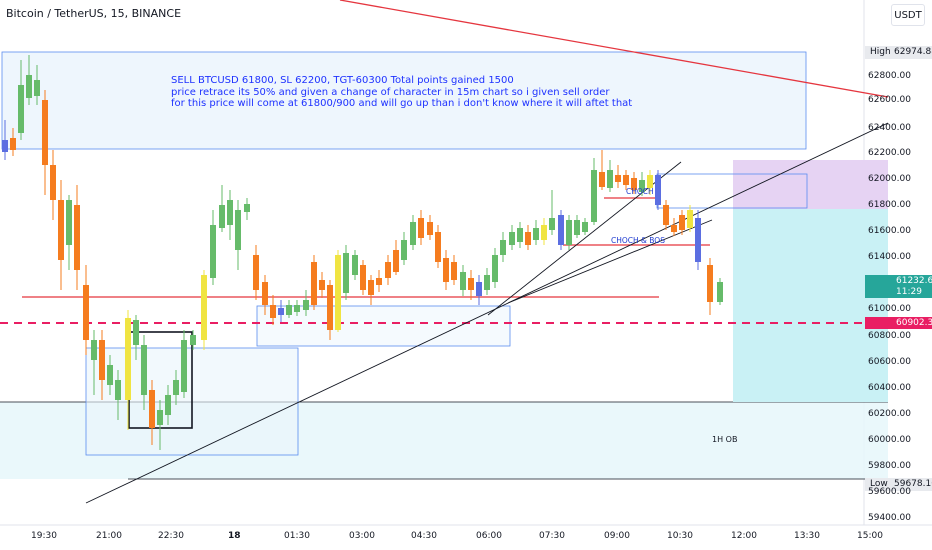 The height and width of the screenshot is (550, 932). I want to click on price-tick-label: 61800.00, so click(889, 205).